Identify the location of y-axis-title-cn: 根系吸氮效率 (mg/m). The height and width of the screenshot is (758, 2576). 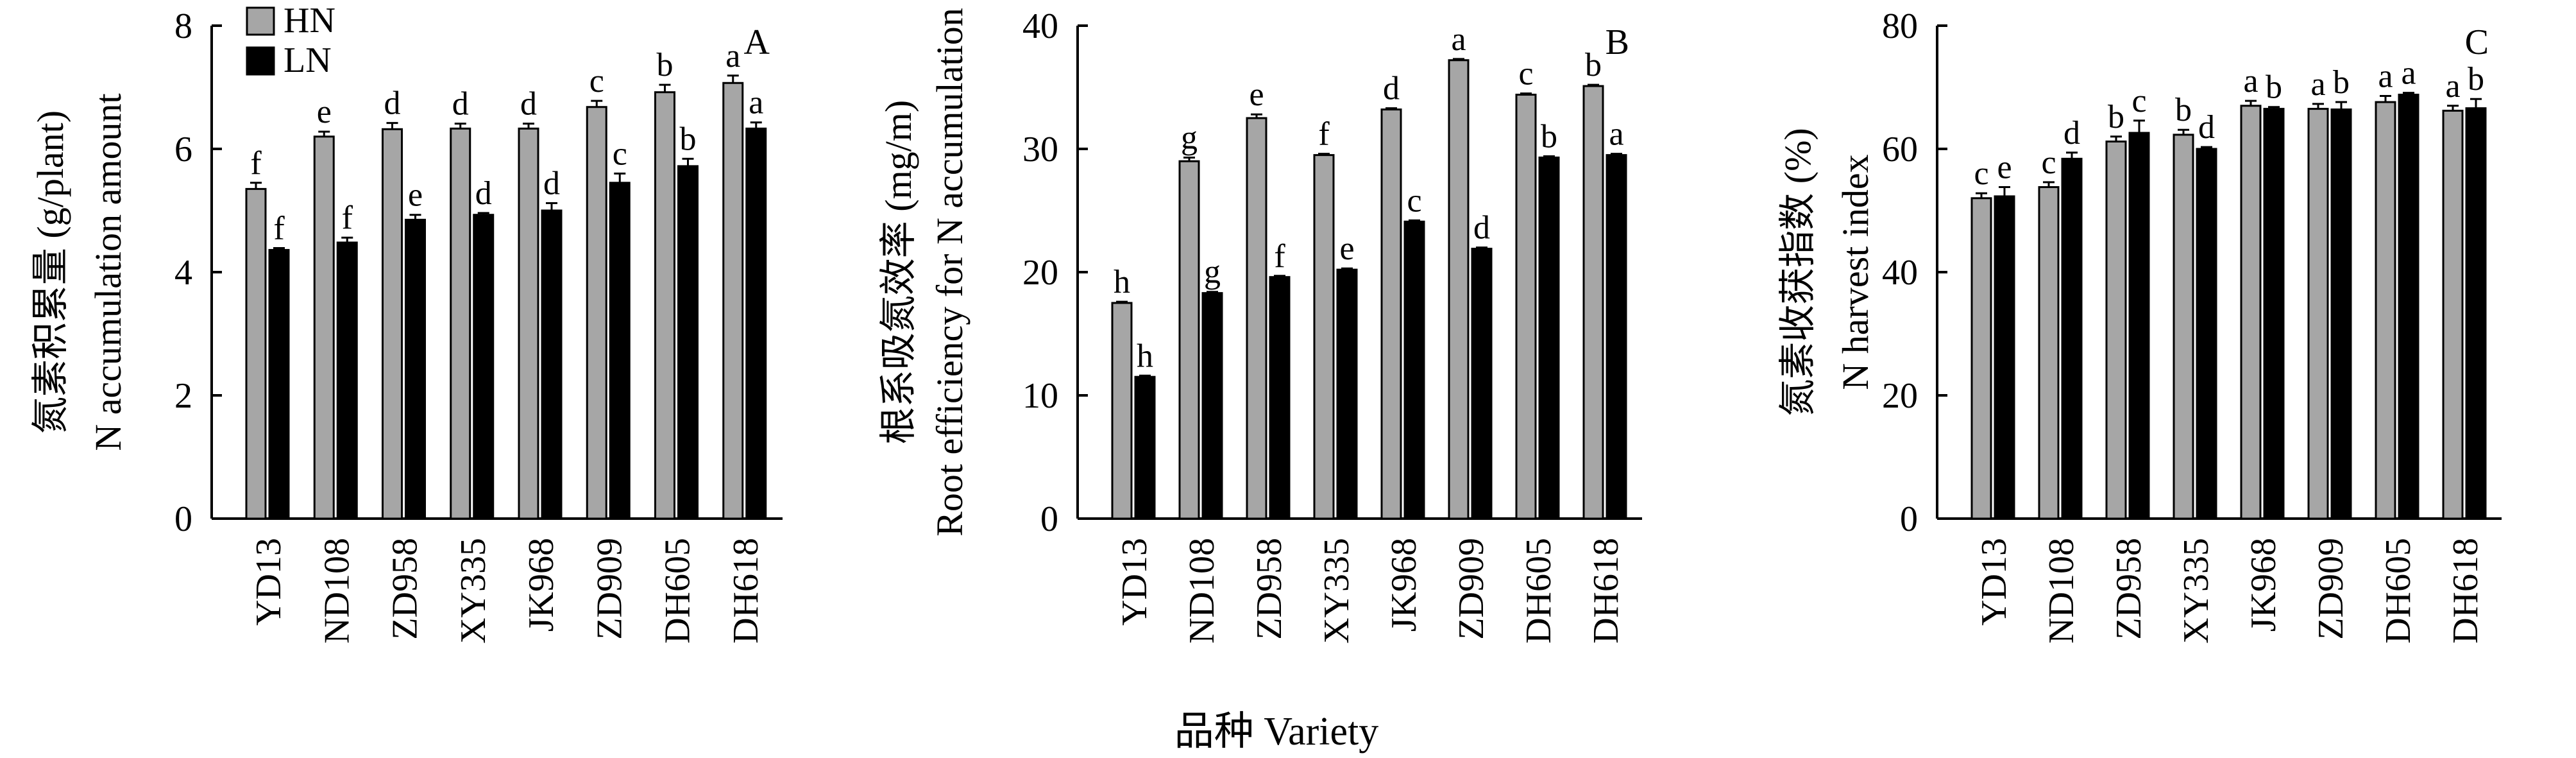
(898, 272).